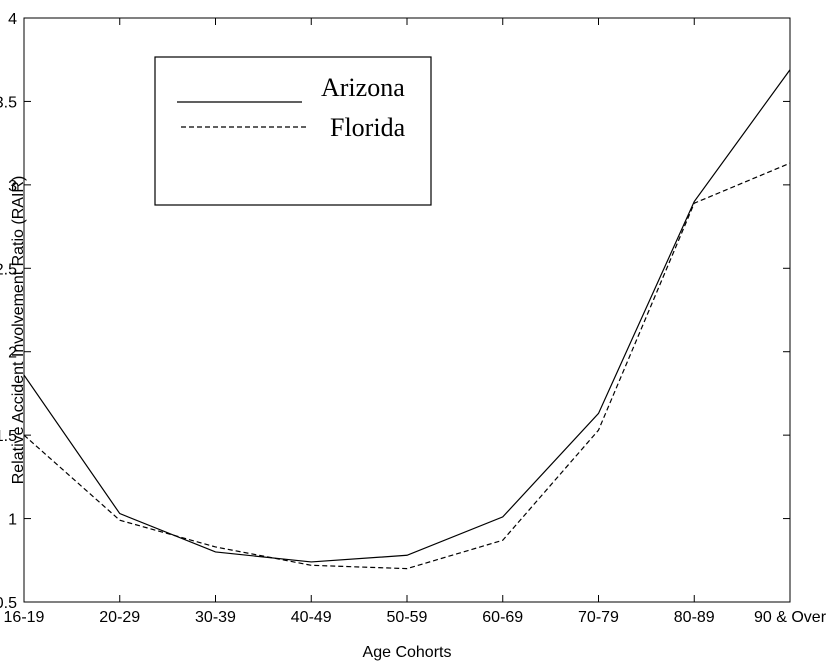  What do you see at coordinates (12, 520) in the screenshot?
I see `y-tick-label: 1` at bounding box center [12, 520].